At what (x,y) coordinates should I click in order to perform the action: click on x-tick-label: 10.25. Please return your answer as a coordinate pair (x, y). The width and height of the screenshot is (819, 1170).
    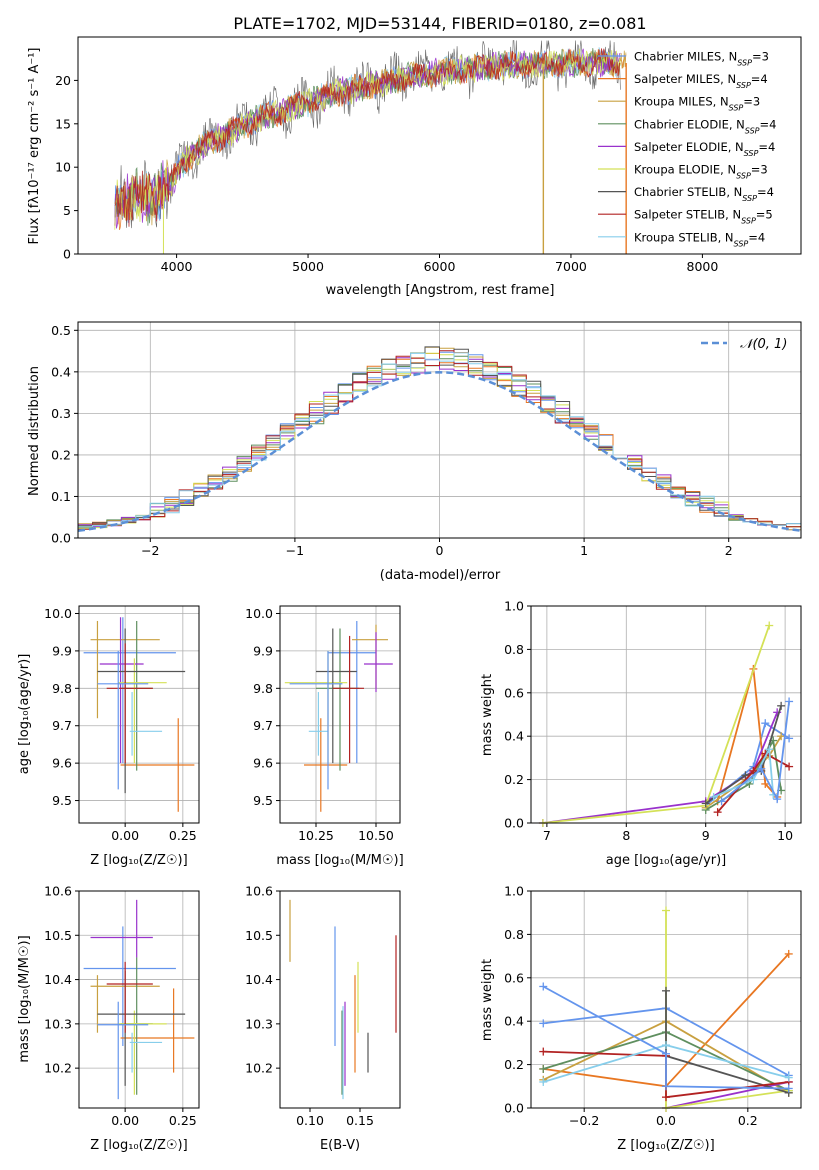
    Looking at the image, I should click on (316, 835).